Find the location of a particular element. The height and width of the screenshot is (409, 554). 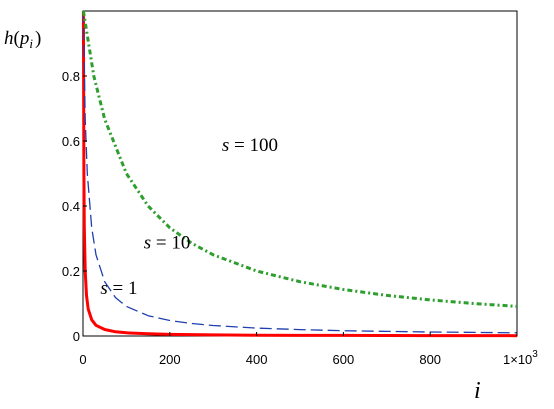

annotation-s-10: s = 10 is located at coordinates (167, 242).